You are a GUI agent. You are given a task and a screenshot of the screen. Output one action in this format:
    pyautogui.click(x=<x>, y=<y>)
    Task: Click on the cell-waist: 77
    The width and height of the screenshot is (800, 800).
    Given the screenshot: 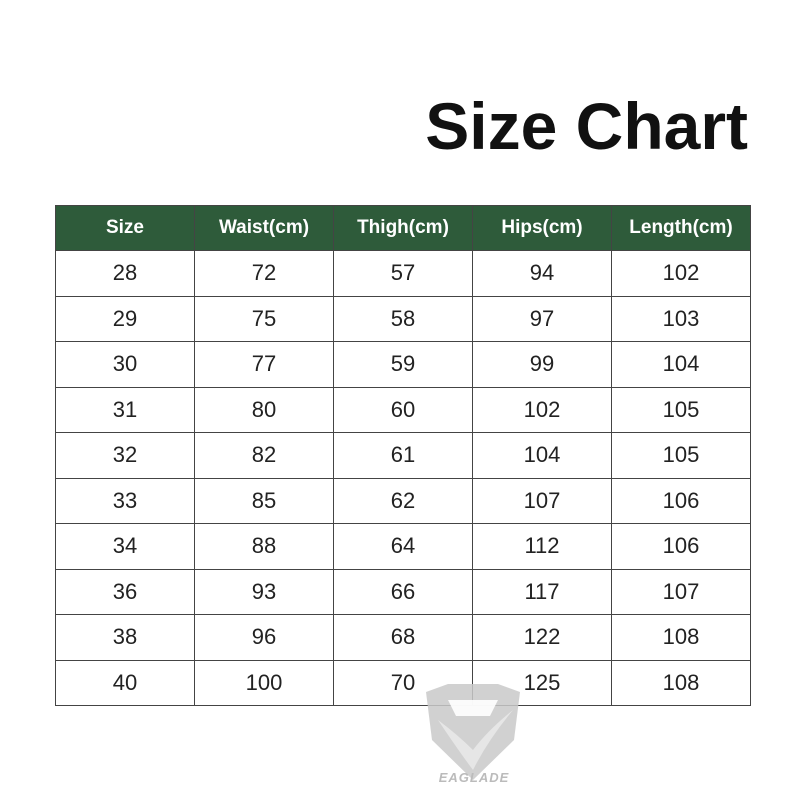 What is the action you would take?
    pyautogui.click(x=264, y=364)
    